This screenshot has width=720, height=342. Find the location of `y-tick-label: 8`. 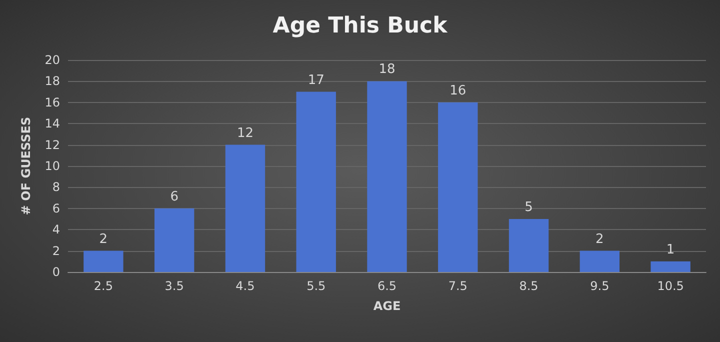

y-tick-label: 8 is located at coordinates (56, 187).